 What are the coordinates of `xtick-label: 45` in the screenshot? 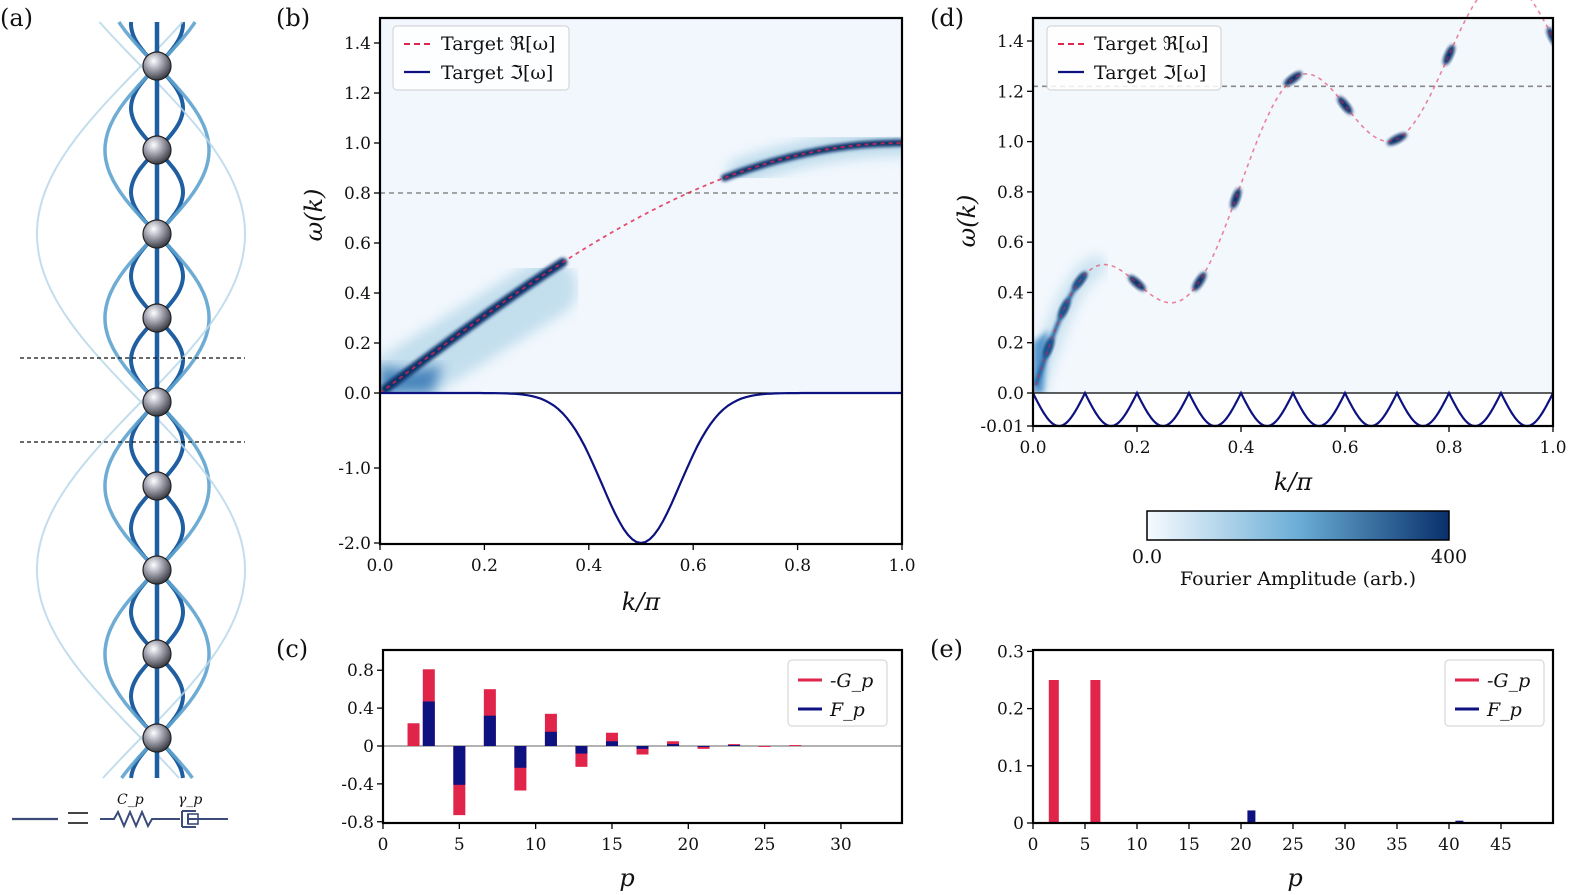 It's located at (1501, 845).